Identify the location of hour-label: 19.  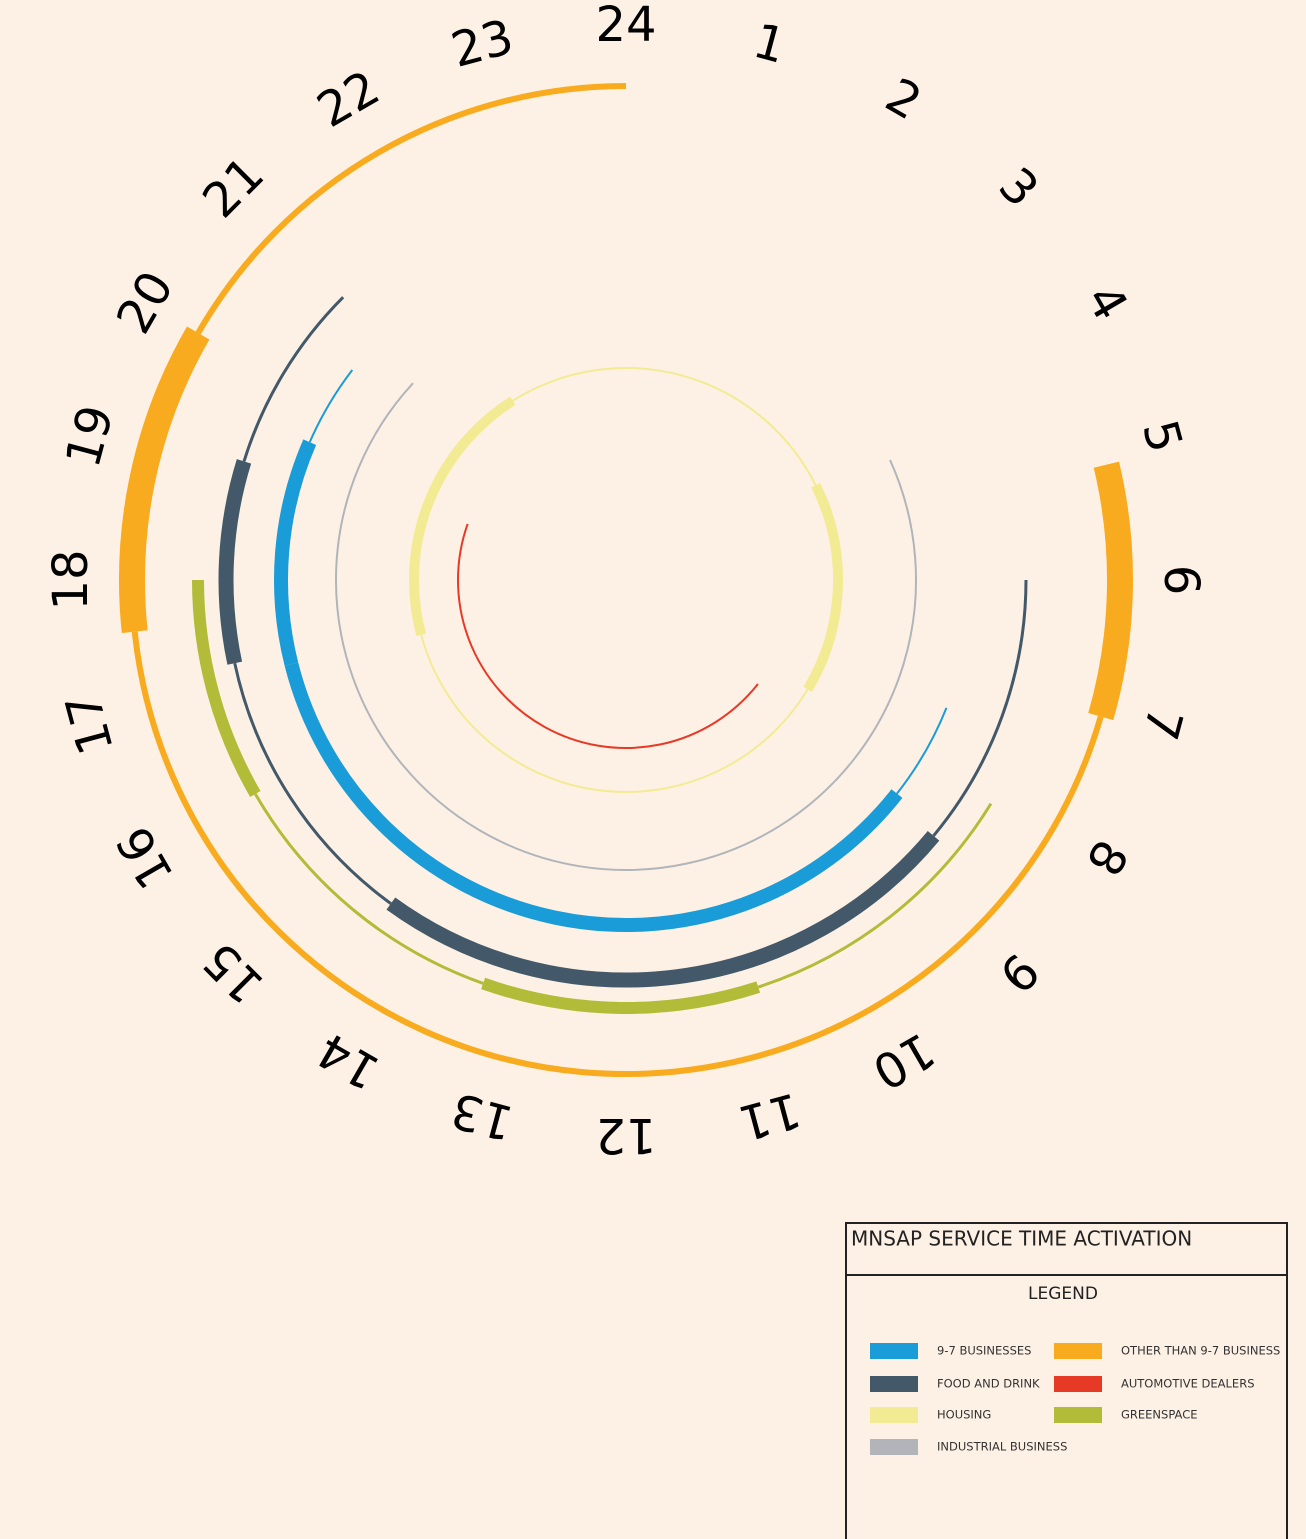
(90, 436).